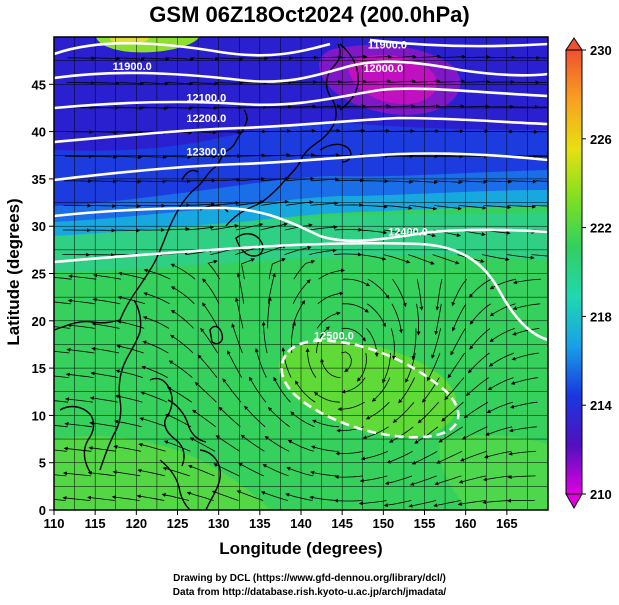  I want to click on x-tick-label: 115, so click(95, 523).